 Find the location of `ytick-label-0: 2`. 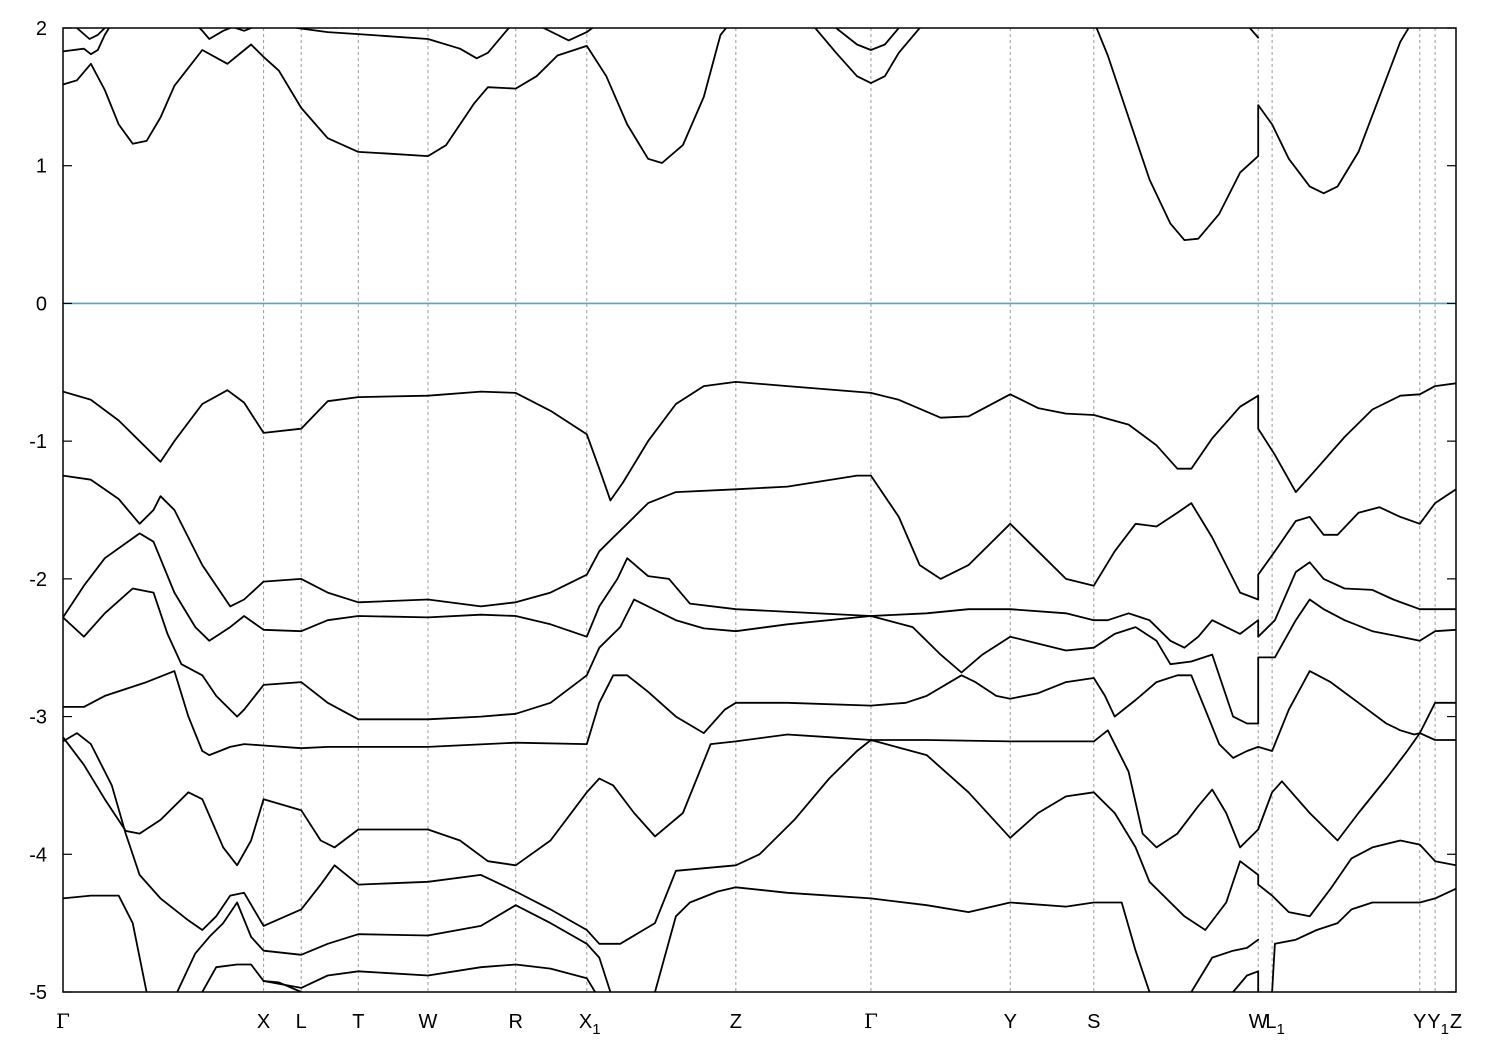

ytick-label-0: 2 is located at coordinates (41, 29).